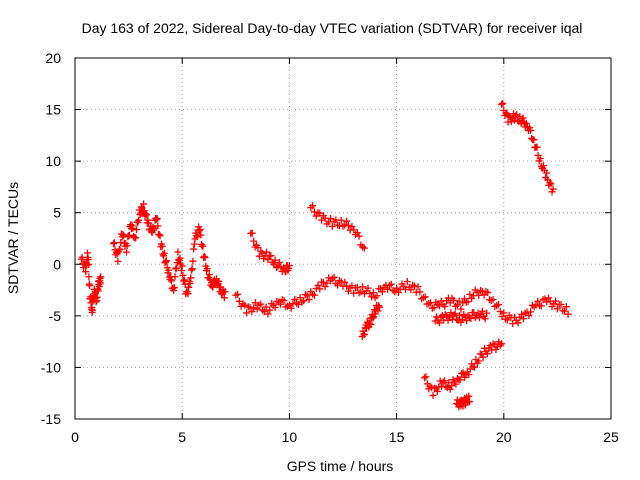  I want to click on series-morning-cluster, so click(169, 251).